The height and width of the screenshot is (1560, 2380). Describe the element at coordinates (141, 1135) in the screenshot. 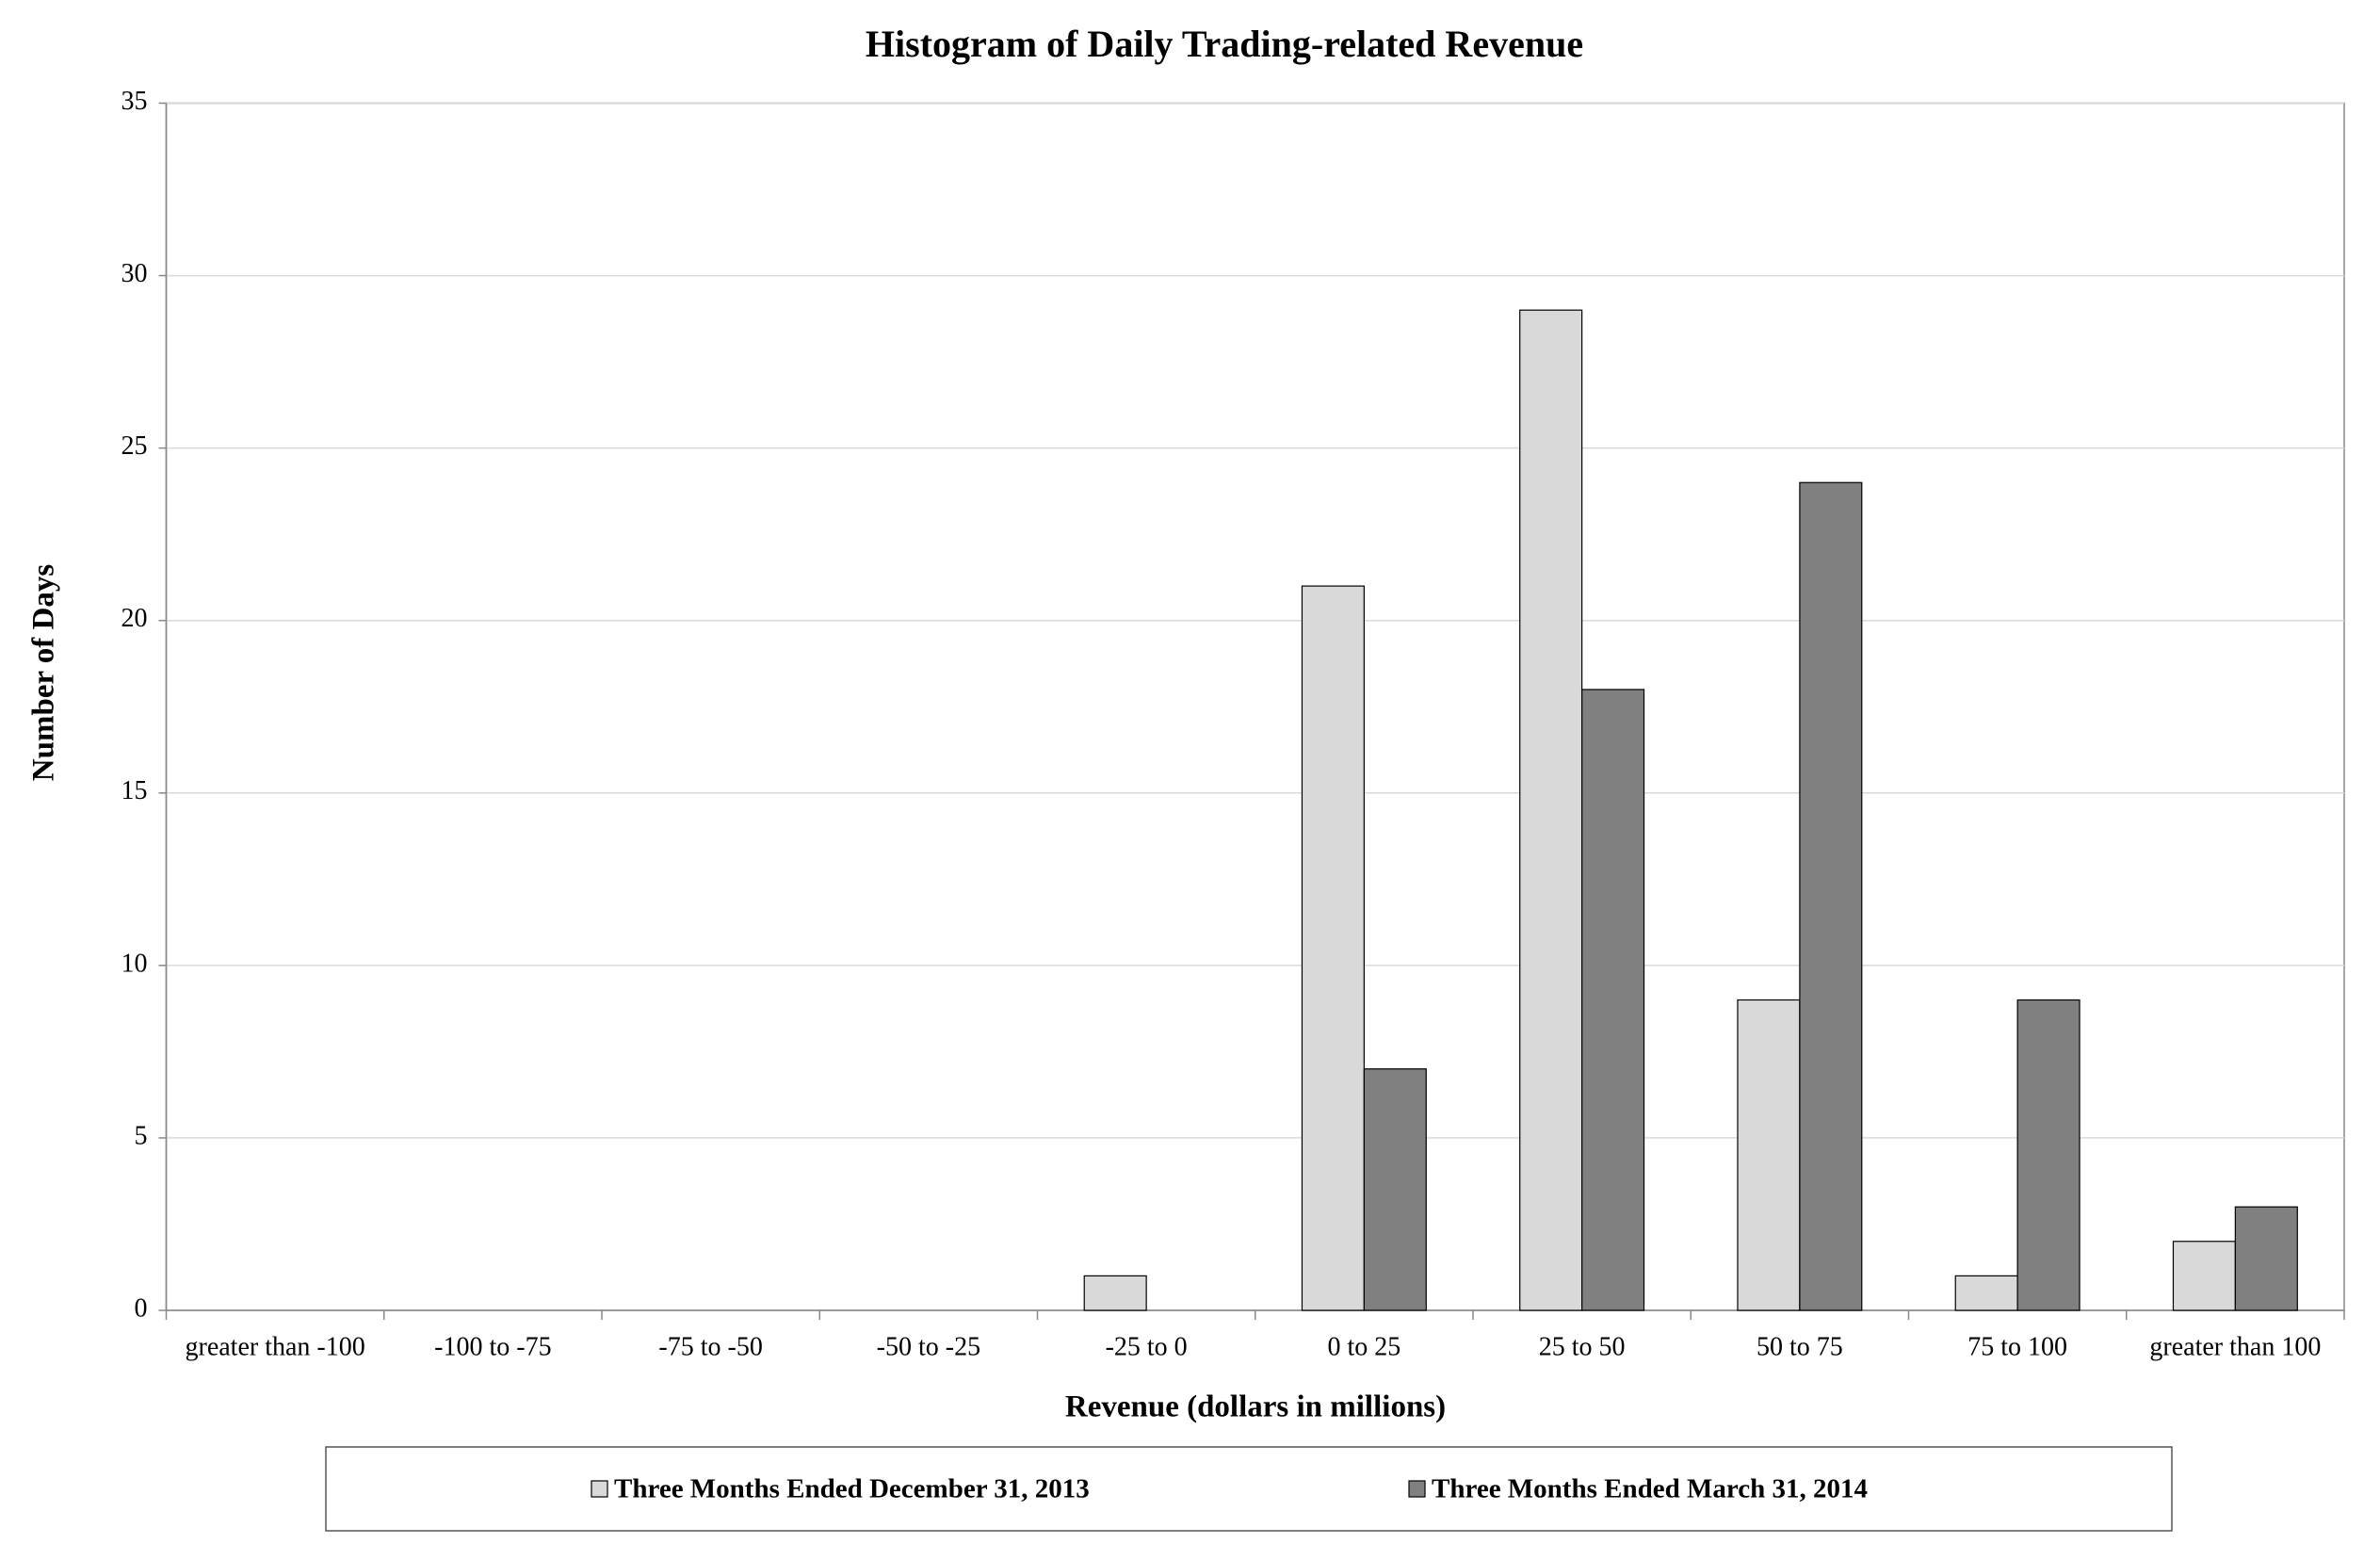

I see `y-tick-label: 5` at that location.